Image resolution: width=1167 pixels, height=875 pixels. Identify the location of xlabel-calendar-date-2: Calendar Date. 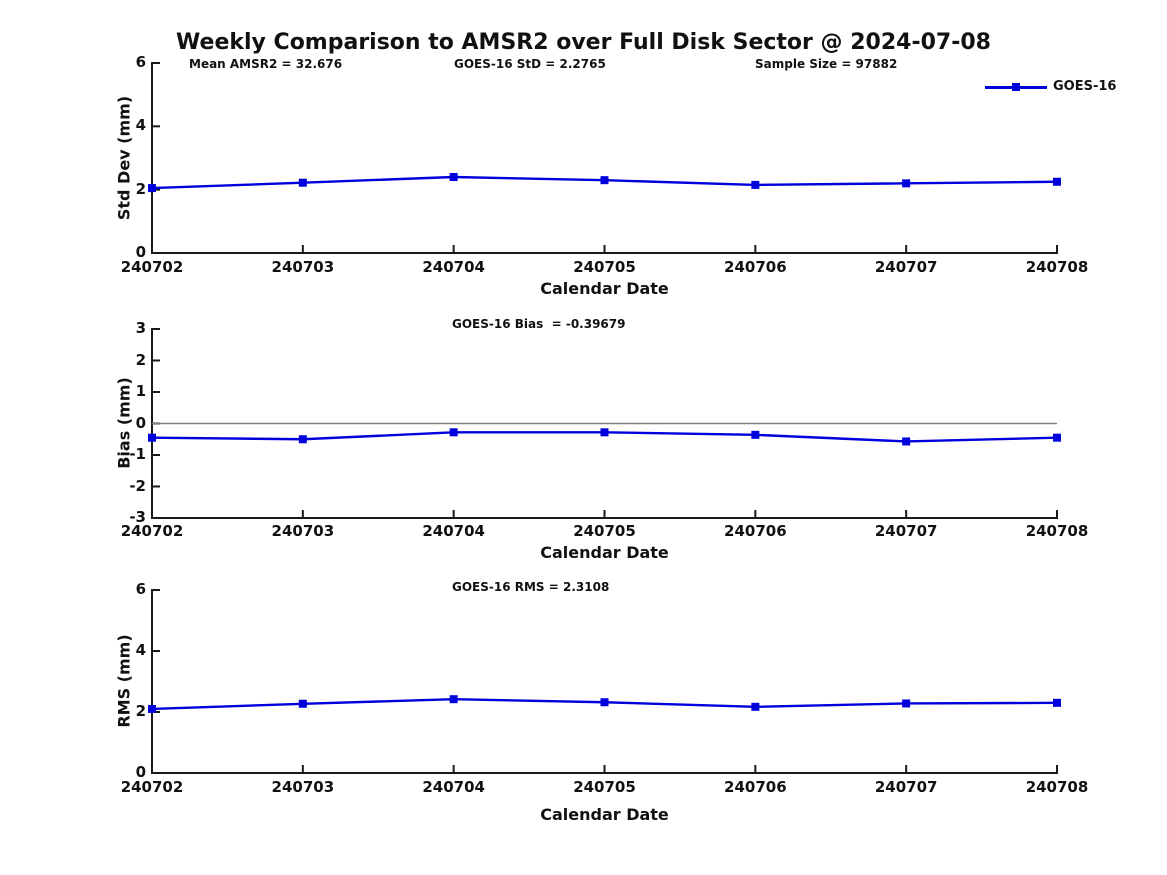
(604, 552).